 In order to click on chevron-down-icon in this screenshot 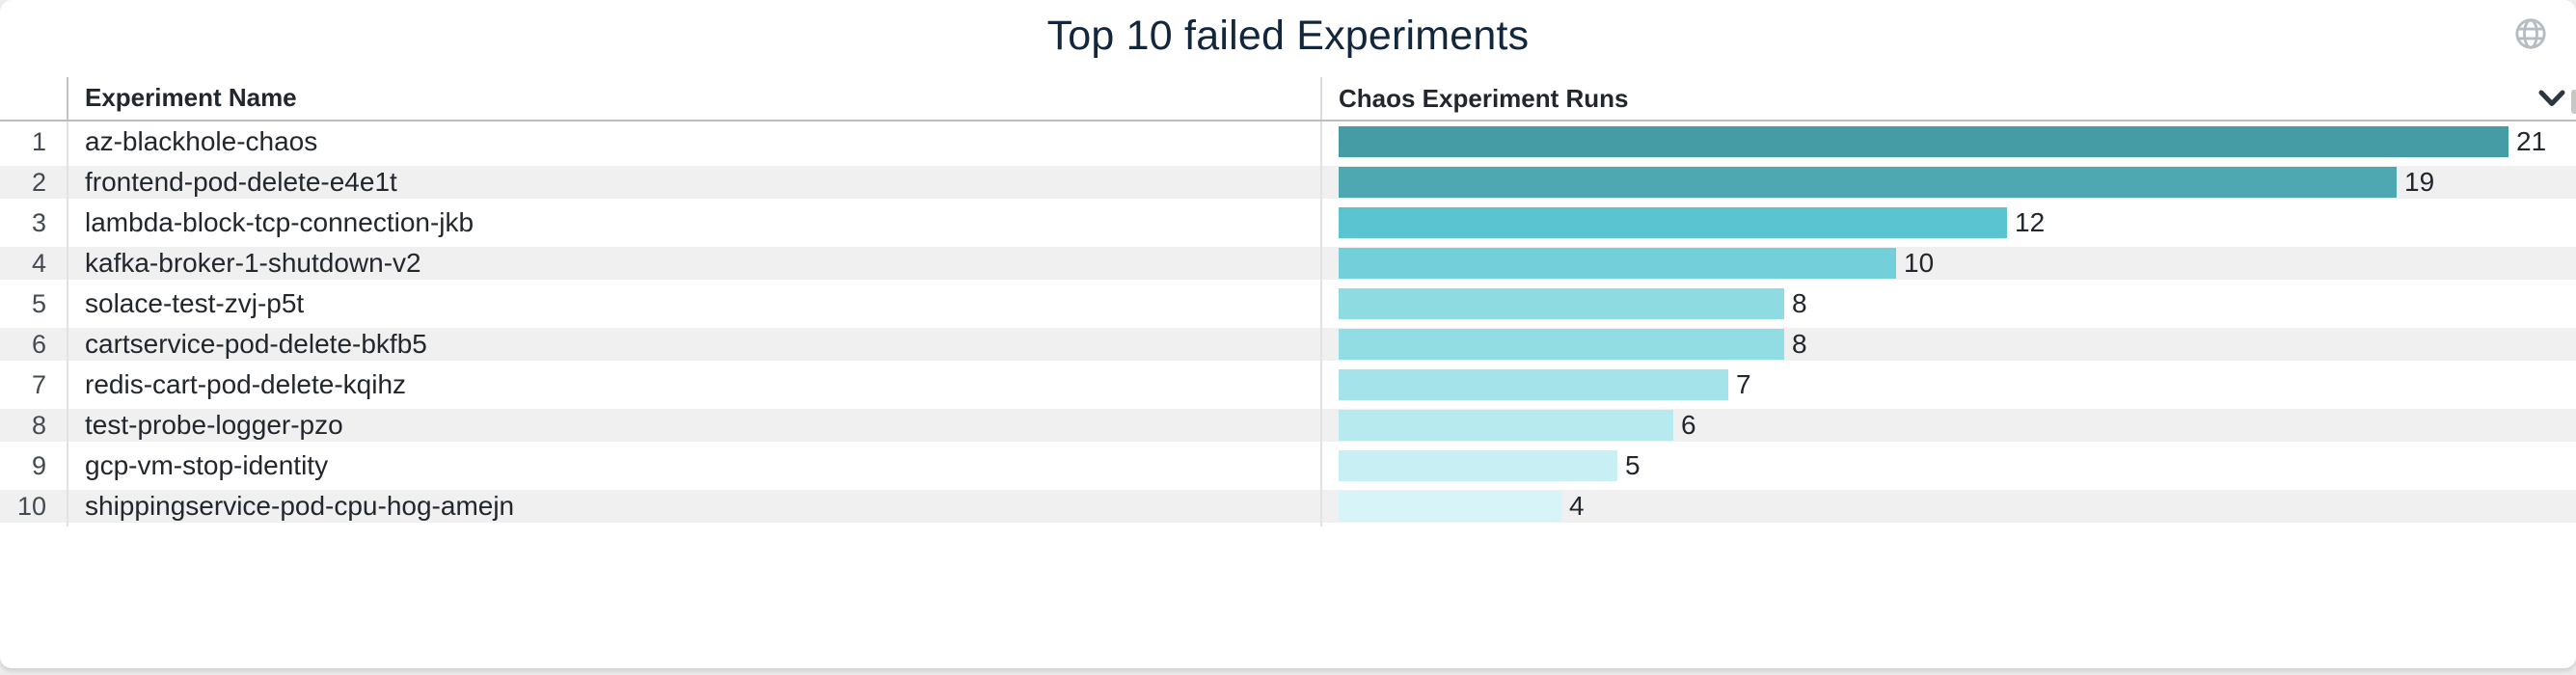, I will do `click(2551, 102)`.